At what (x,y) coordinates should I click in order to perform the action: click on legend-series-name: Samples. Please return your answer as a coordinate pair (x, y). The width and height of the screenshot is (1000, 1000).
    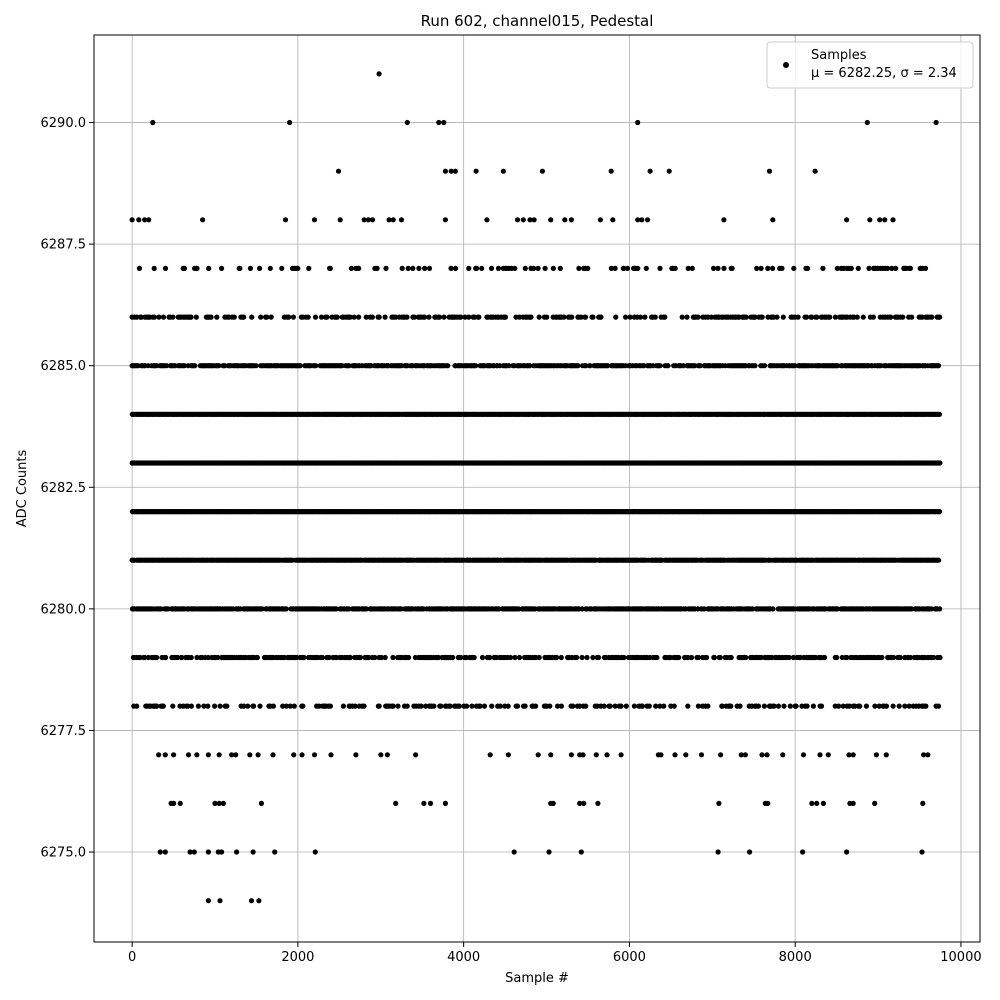
    Looking at the image, I should click on (839, 55).